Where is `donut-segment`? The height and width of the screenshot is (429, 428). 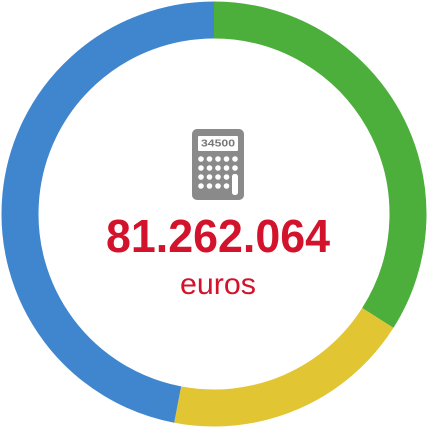
donut-segment is located at coordinates (284, 367).